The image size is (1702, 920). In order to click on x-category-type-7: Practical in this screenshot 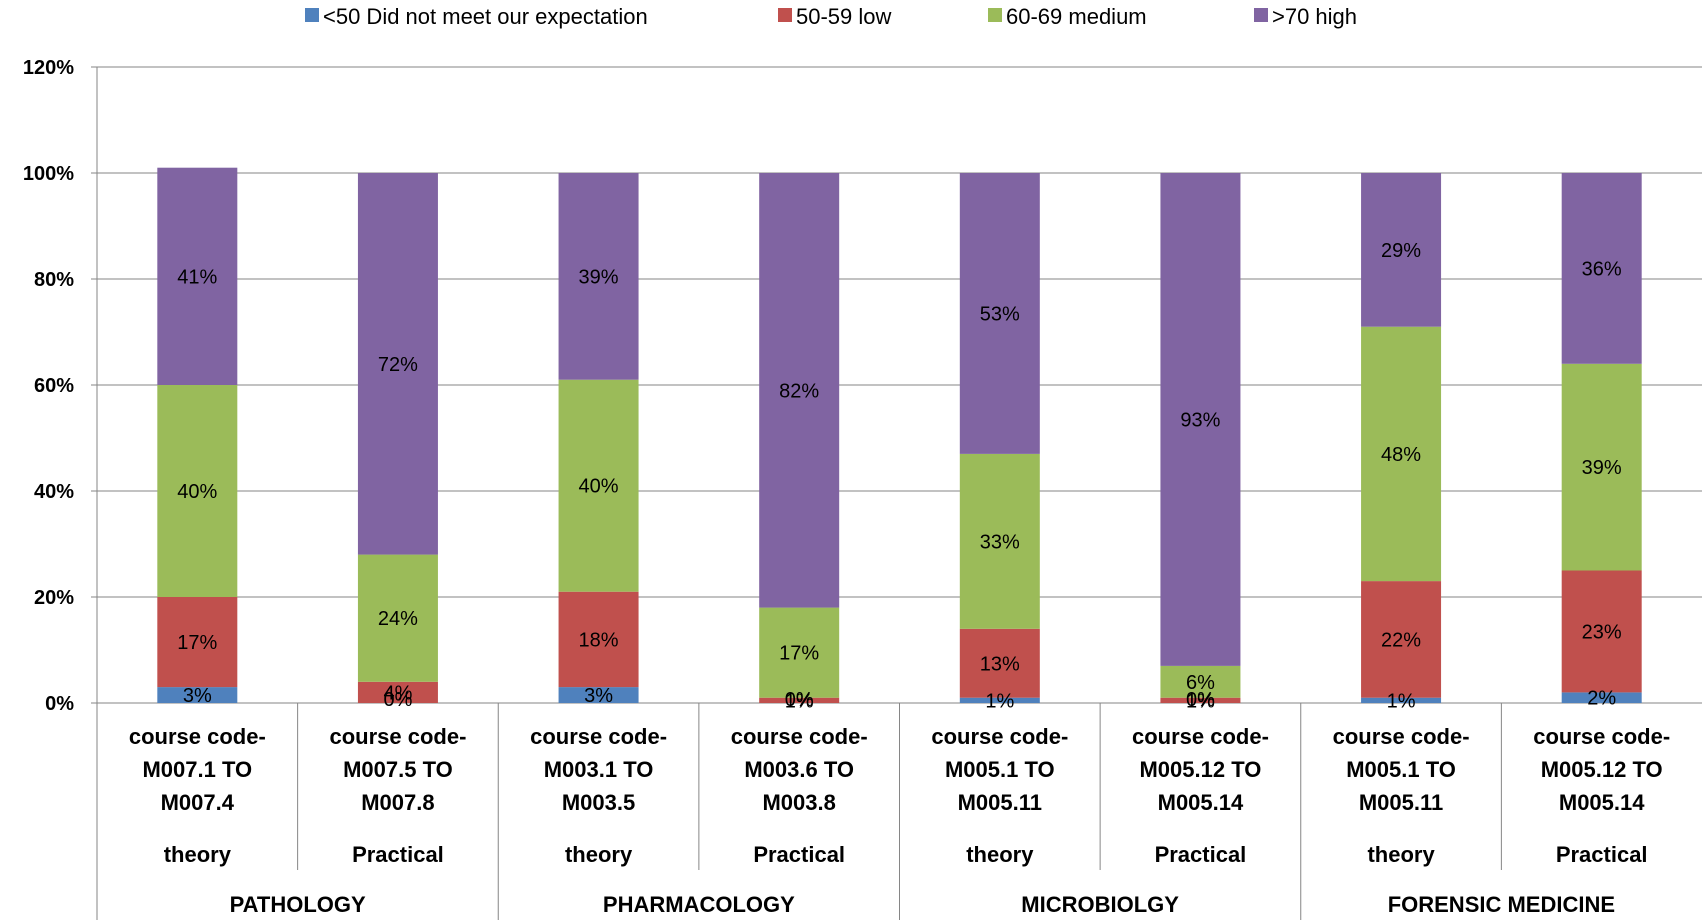, I will do `click(1602, 854)`.